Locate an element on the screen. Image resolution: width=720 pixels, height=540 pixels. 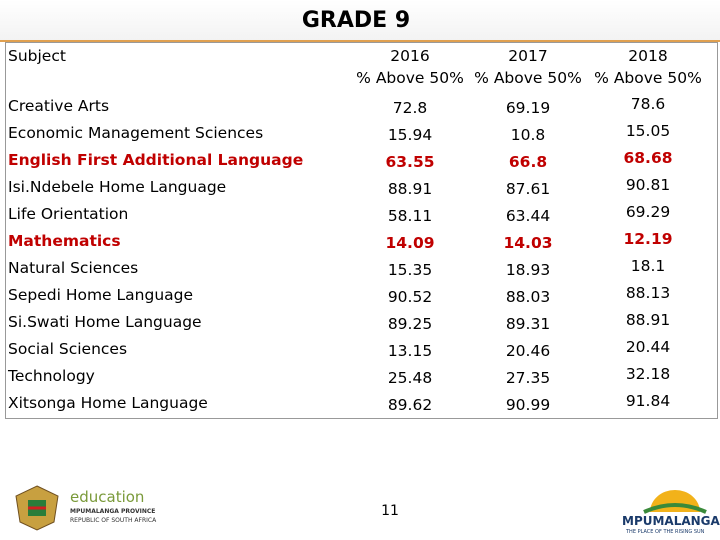
logo-text: THE PLACE OF THE RISING SUN is located at coordinates (665, 532).